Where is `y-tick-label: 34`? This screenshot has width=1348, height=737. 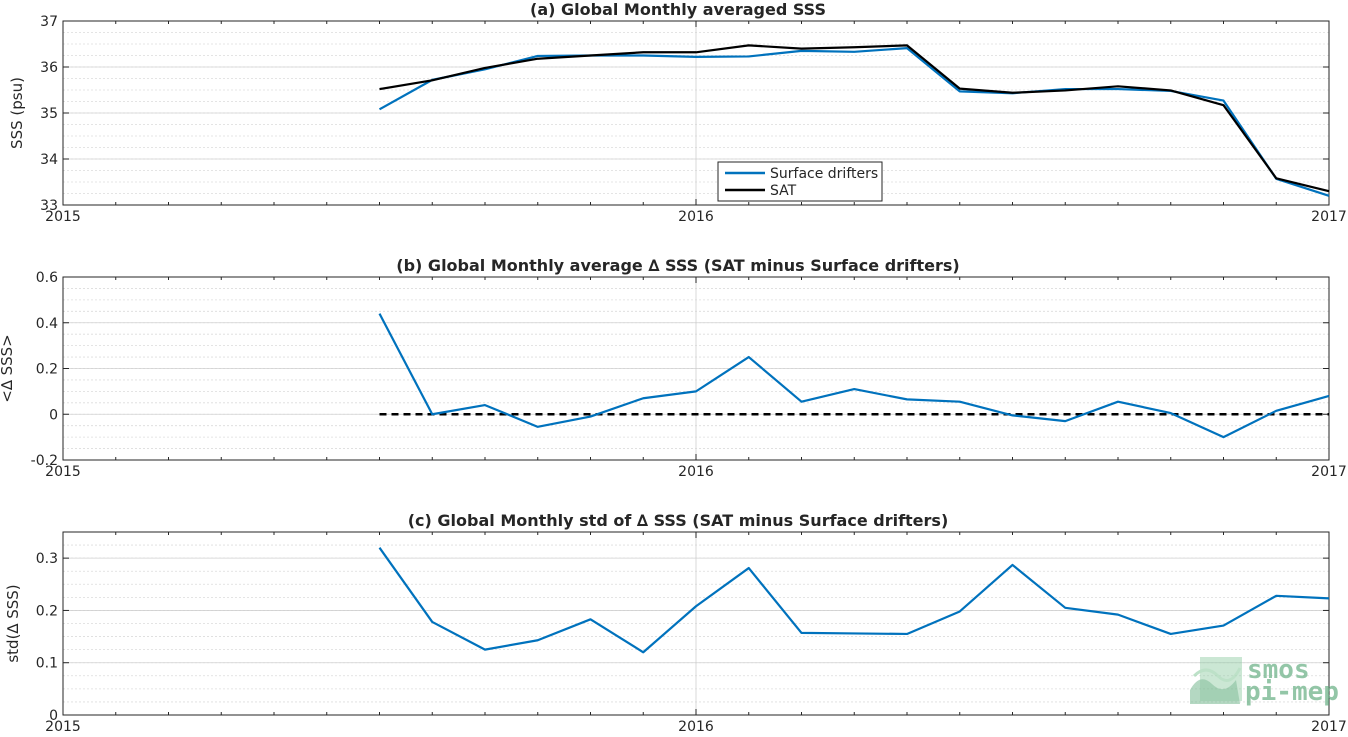 y-tick-label: 34 is located at coordinates (49, 160).